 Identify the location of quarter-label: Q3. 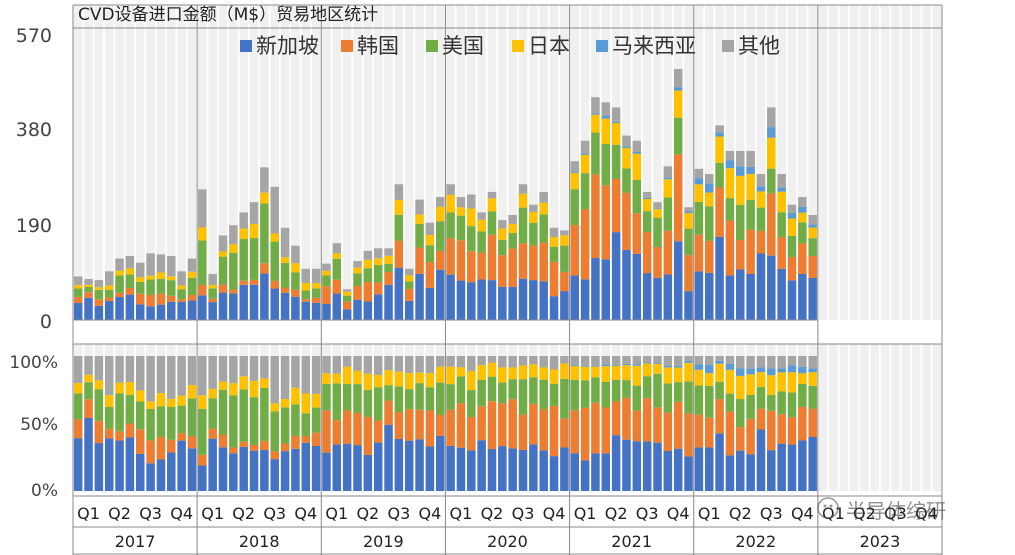
(647, 513).